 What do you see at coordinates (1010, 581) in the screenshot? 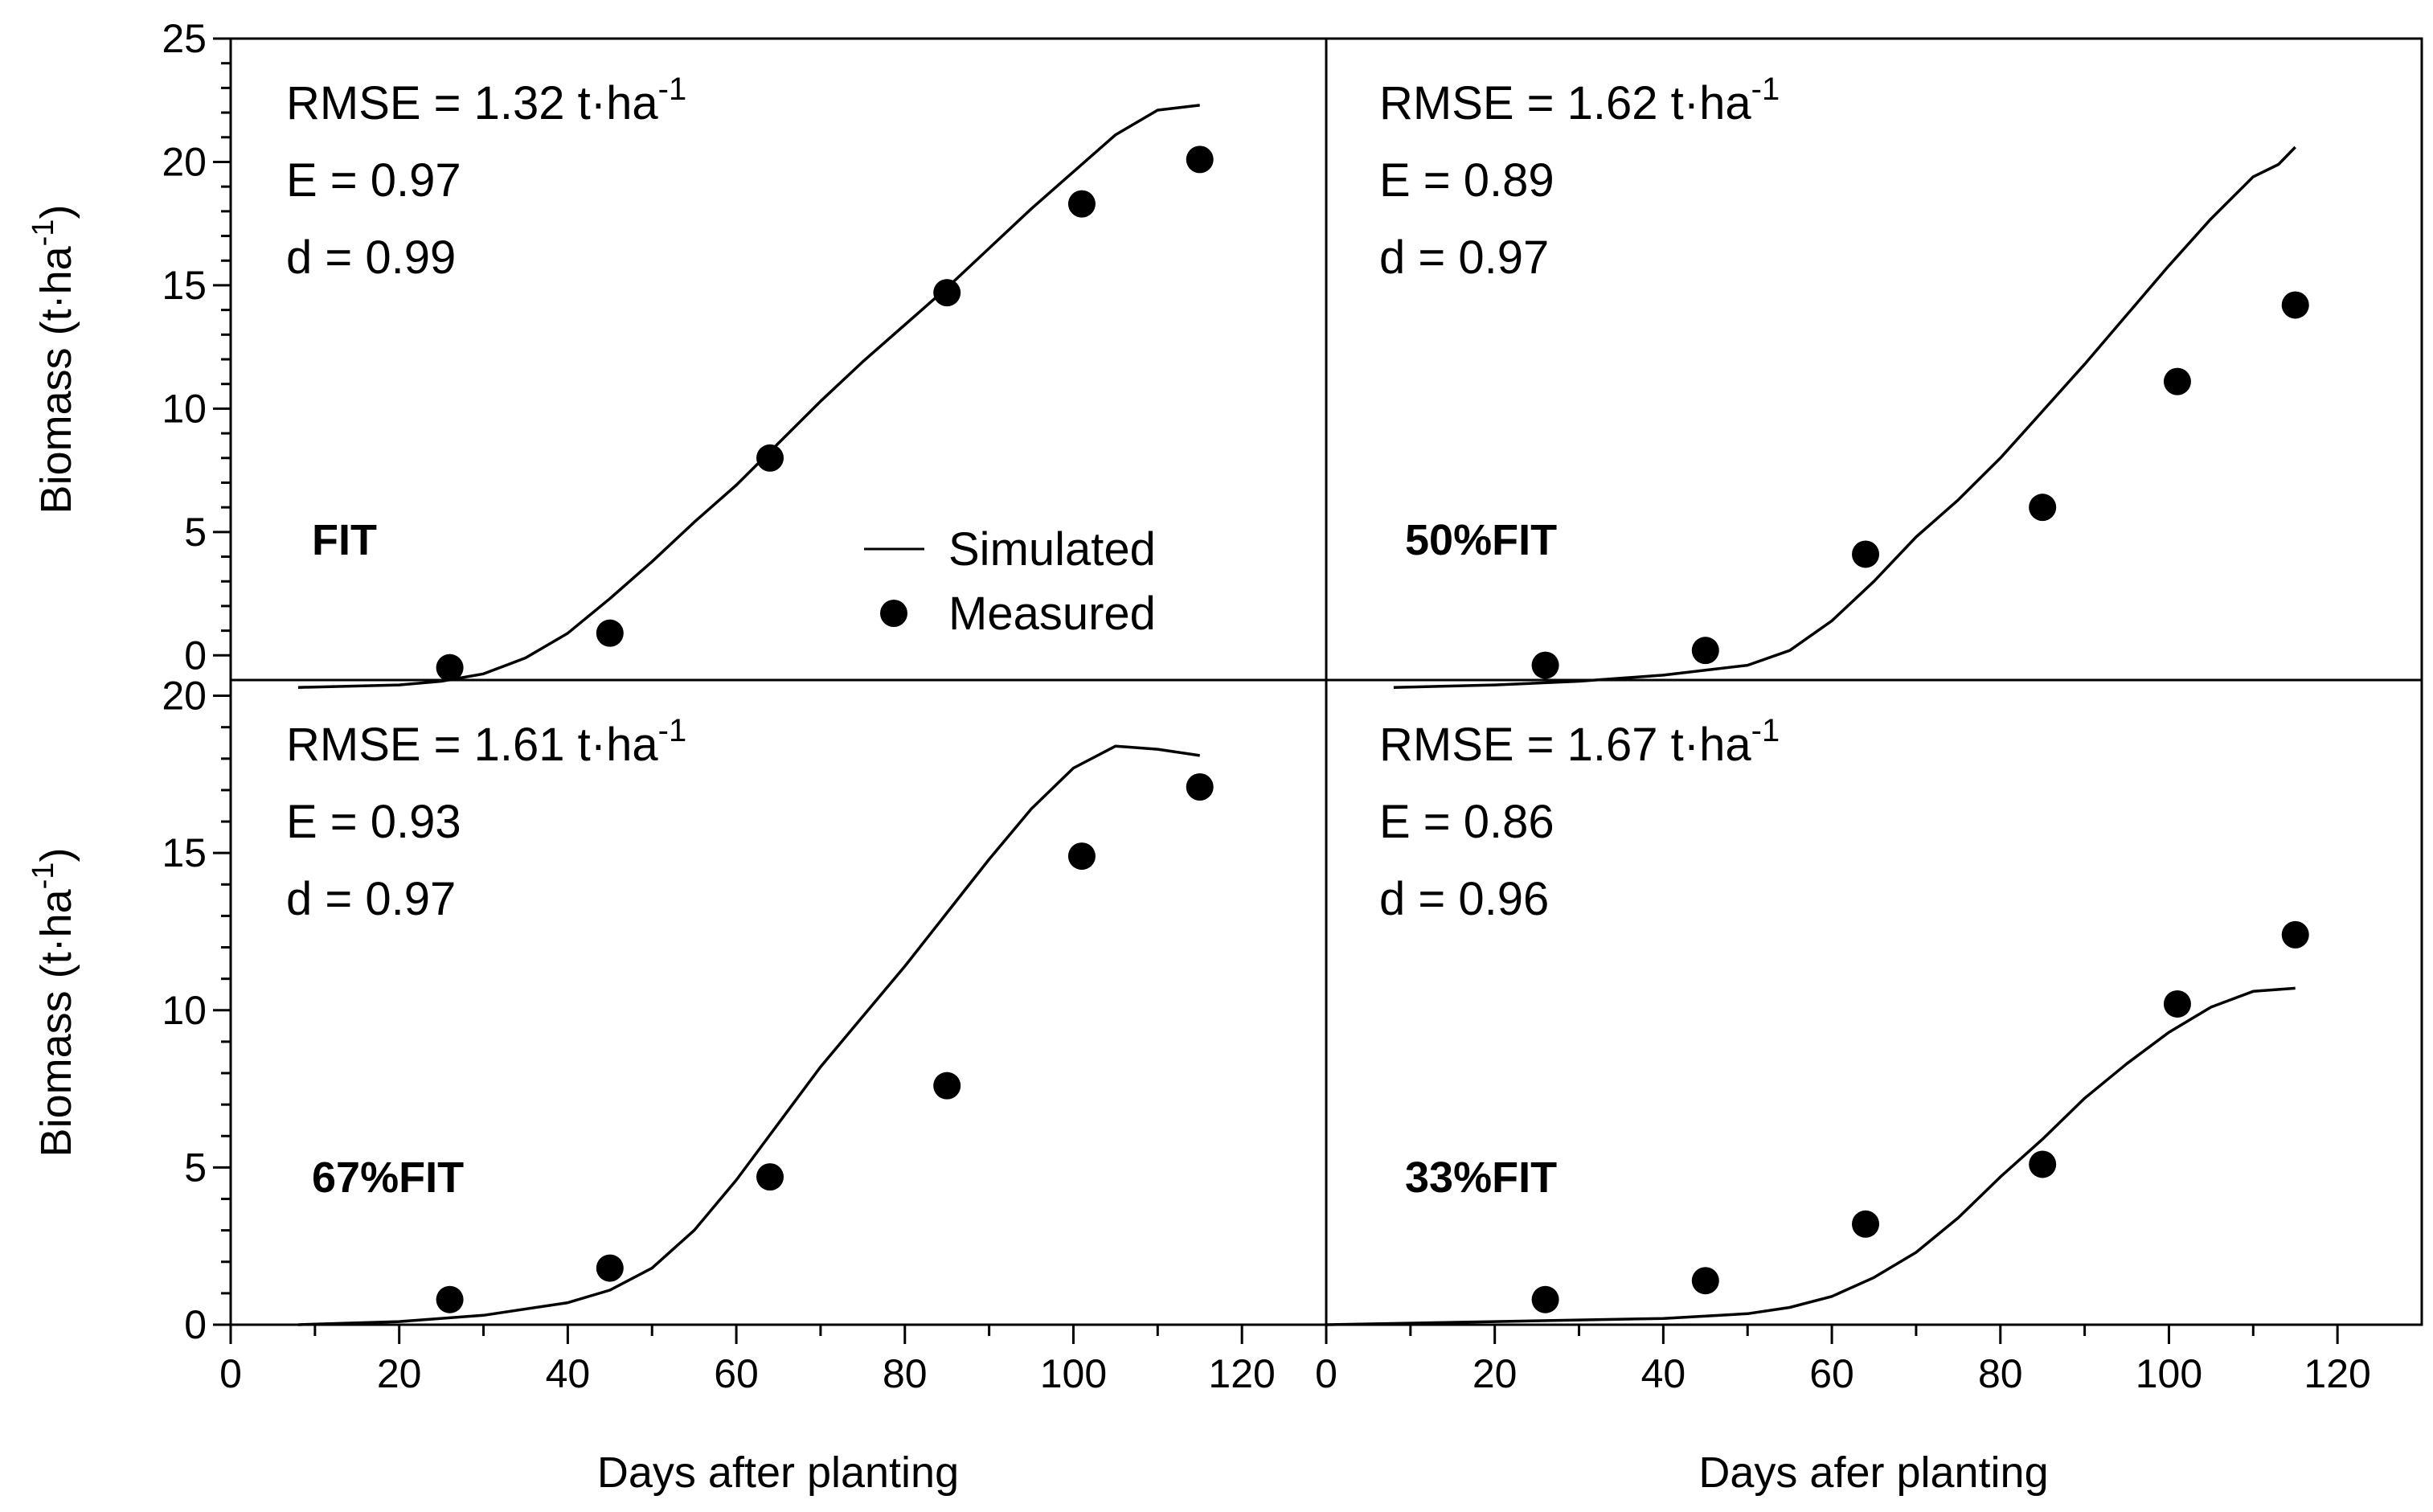
I see `legend: Simulated Measured` at bounding box center [1010, 581].